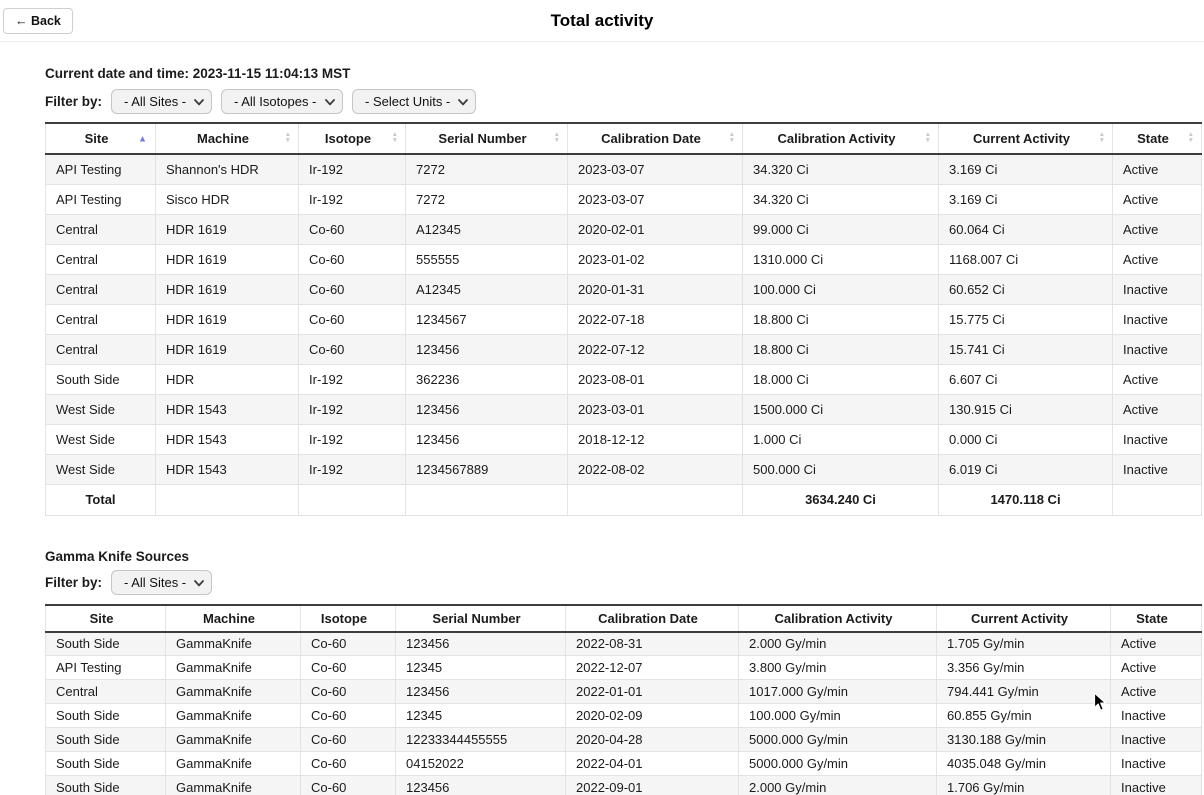  I want to click on isotopes-filter-select: - All Isotopes -, so click(282, 101).